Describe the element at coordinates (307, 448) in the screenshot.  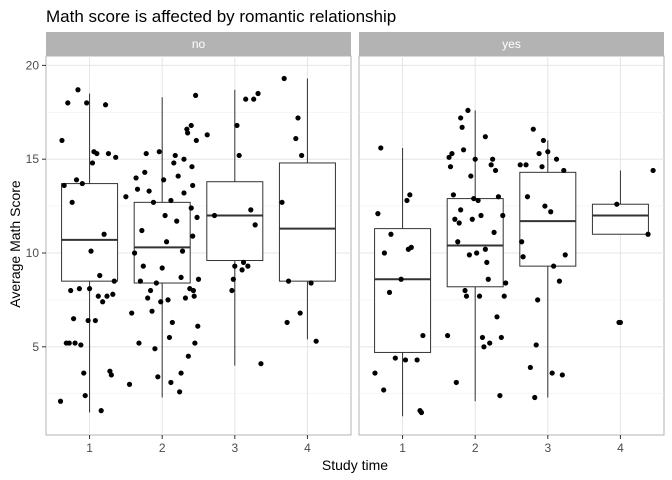
I see `x-tick-label: 4` at that location.